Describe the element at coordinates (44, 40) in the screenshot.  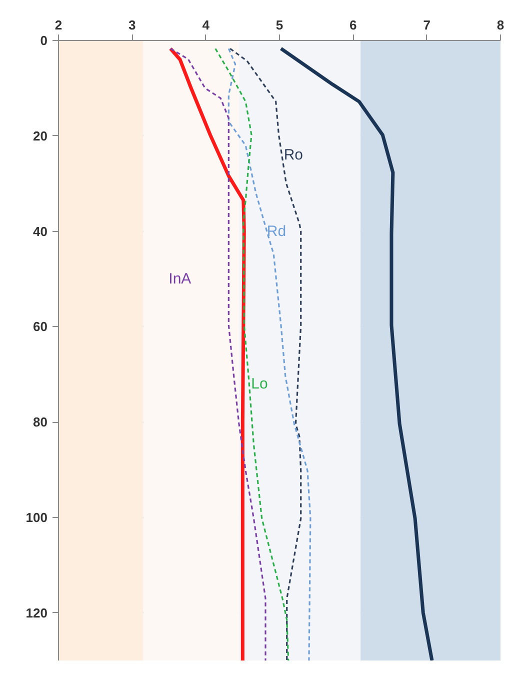
I see `y-tick-label: 0` at that location.